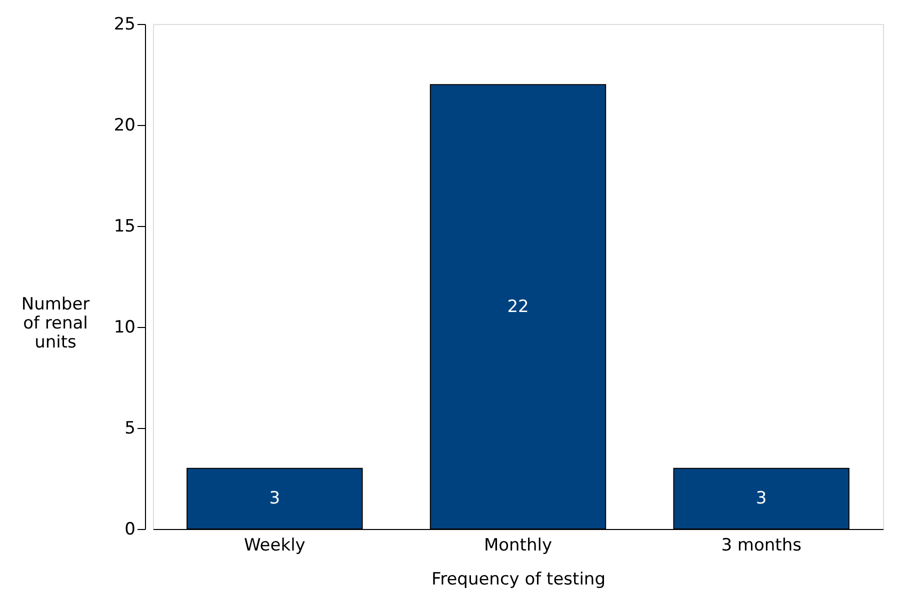 Image resolution: width=903 pixels, height=598 pixels. I want to click on x-tick-label: Weekly, so click(275, 546).